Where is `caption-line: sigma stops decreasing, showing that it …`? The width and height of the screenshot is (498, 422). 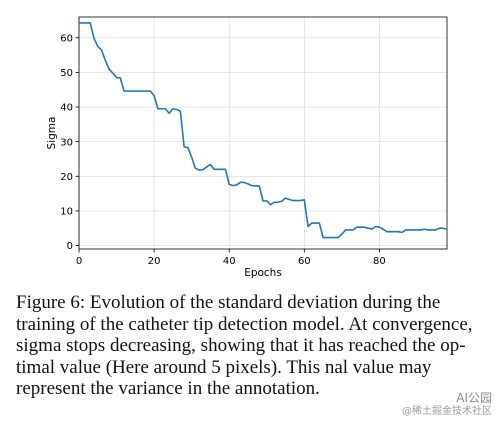
caption-line: sigma stops decreasing, showing that it … is located at coordinates (241, 345).